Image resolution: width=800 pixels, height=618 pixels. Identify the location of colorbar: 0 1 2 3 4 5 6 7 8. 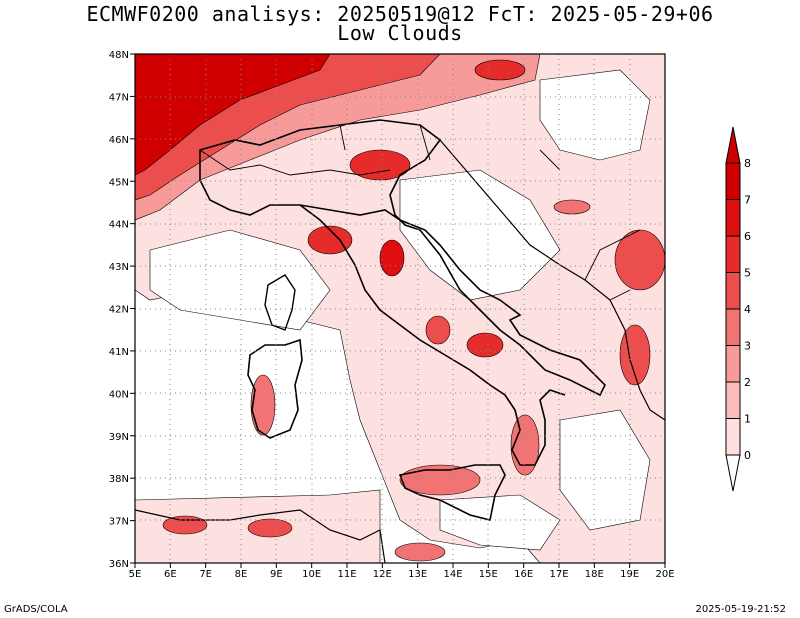
(738, 309).